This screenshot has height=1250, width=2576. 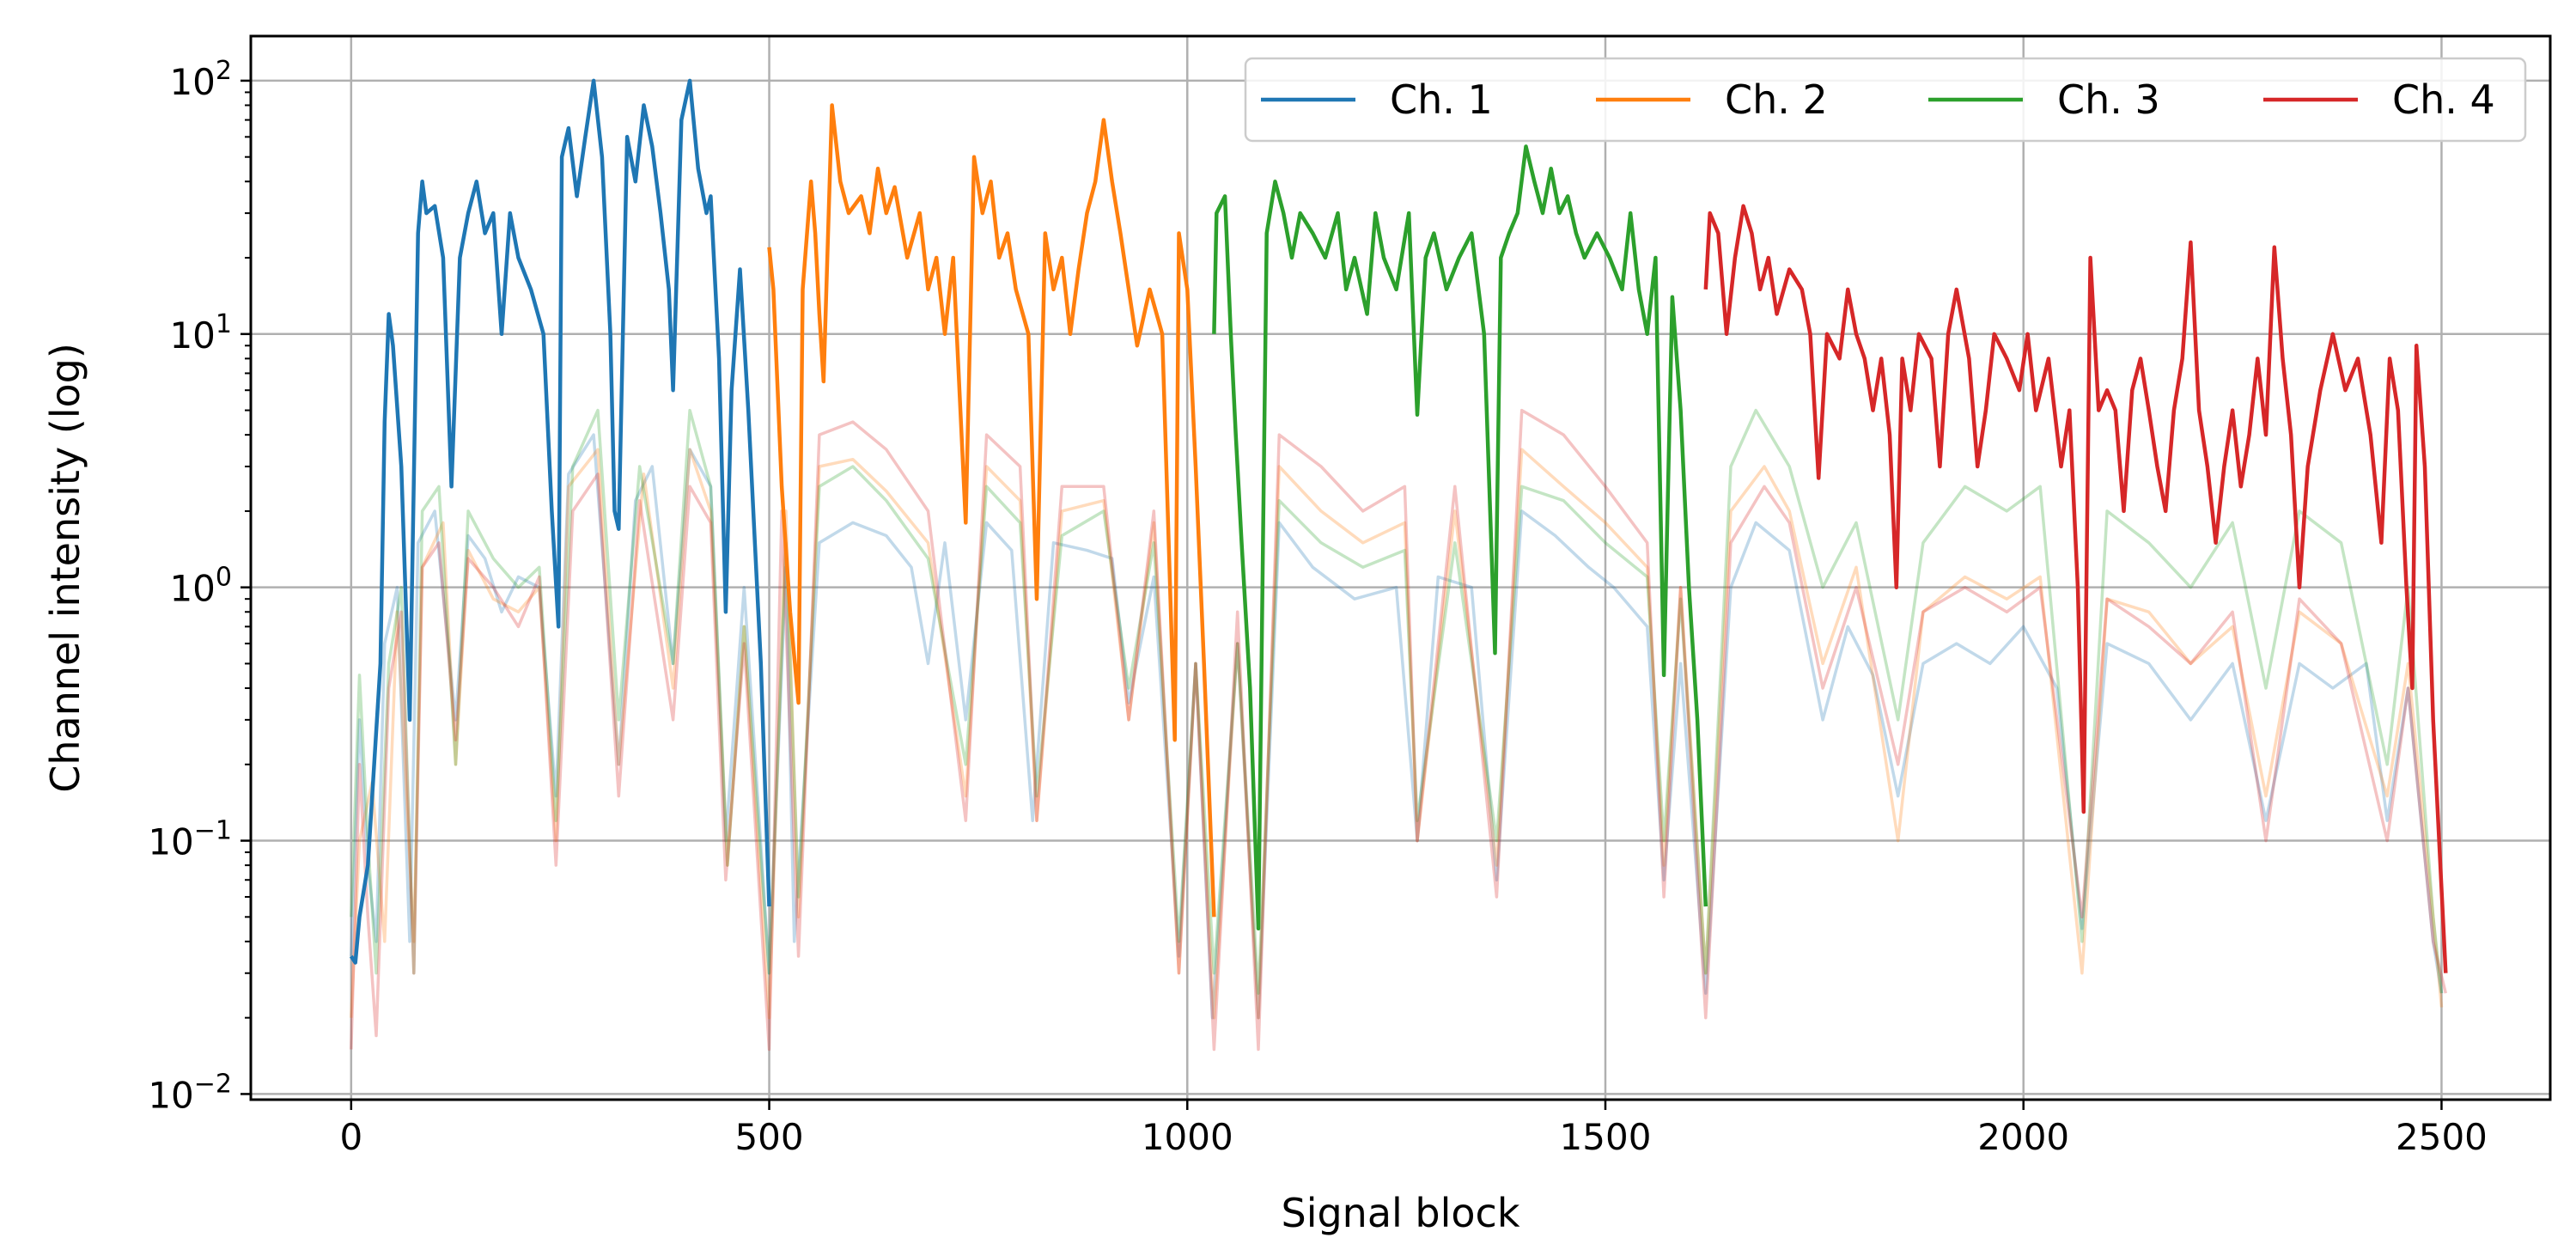 I want to click on legend-label: Ch. 3, so click(x=2108, y=99).